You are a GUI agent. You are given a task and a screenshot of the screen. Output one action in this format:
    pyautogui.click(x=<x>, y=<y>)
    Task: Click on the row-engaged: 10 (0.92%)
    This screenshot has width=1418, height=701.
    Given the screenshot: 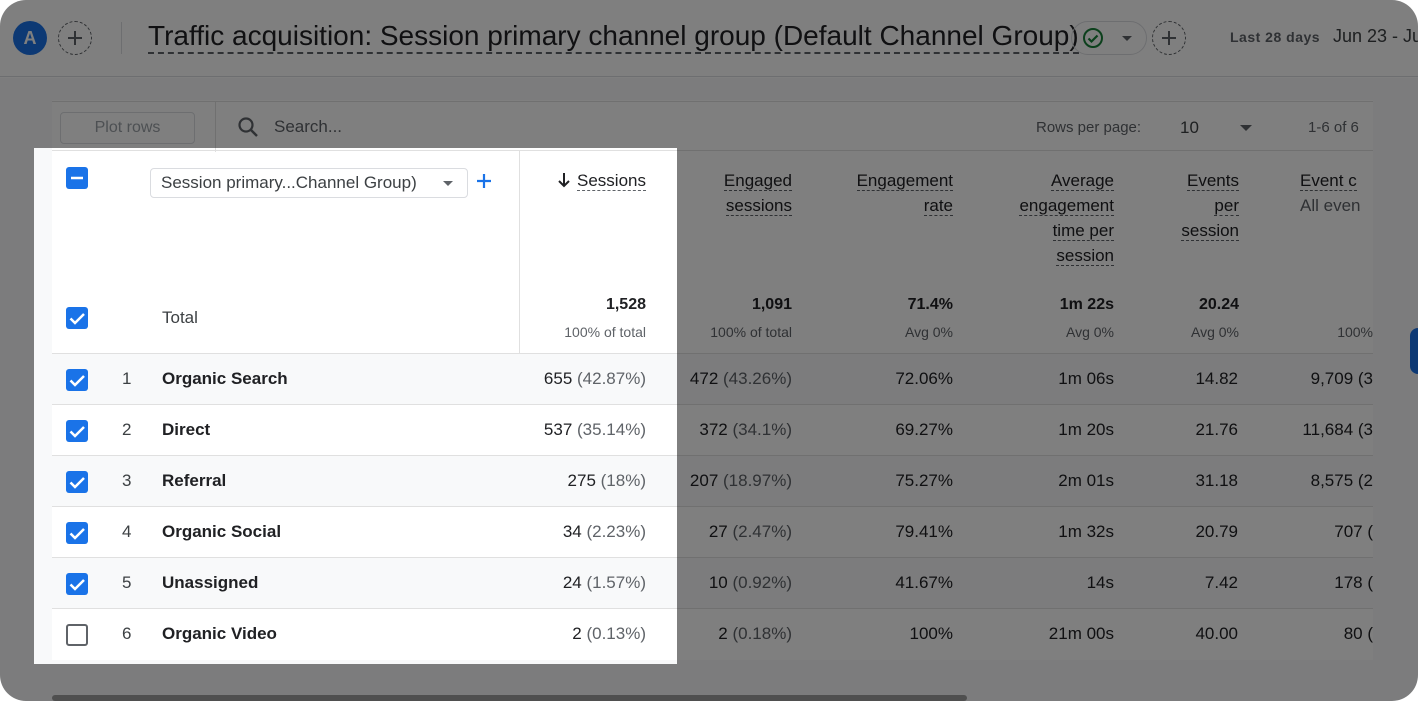 What is the action you would take?
    pyautogui.click(x=731, y=583)
    